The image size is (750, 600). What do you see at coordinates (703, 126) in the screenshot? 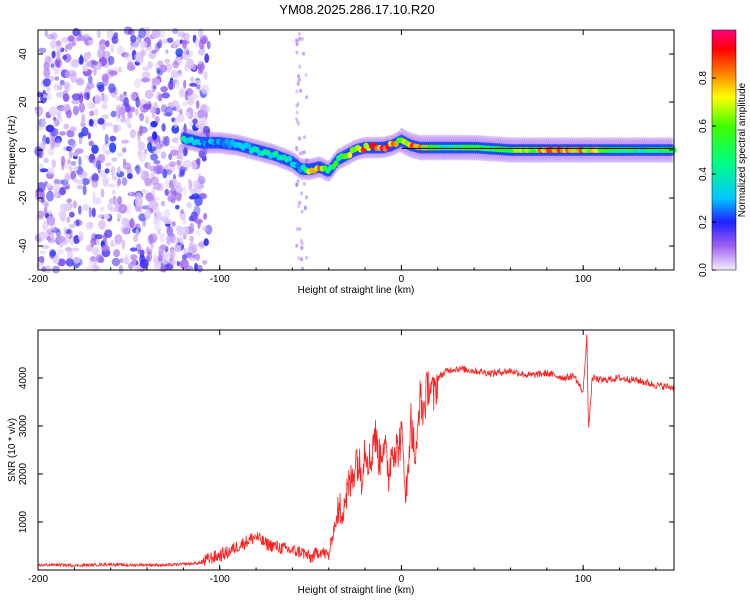
I see `colorbar-tick-label: 0.6` at bounding box center [703, 126].